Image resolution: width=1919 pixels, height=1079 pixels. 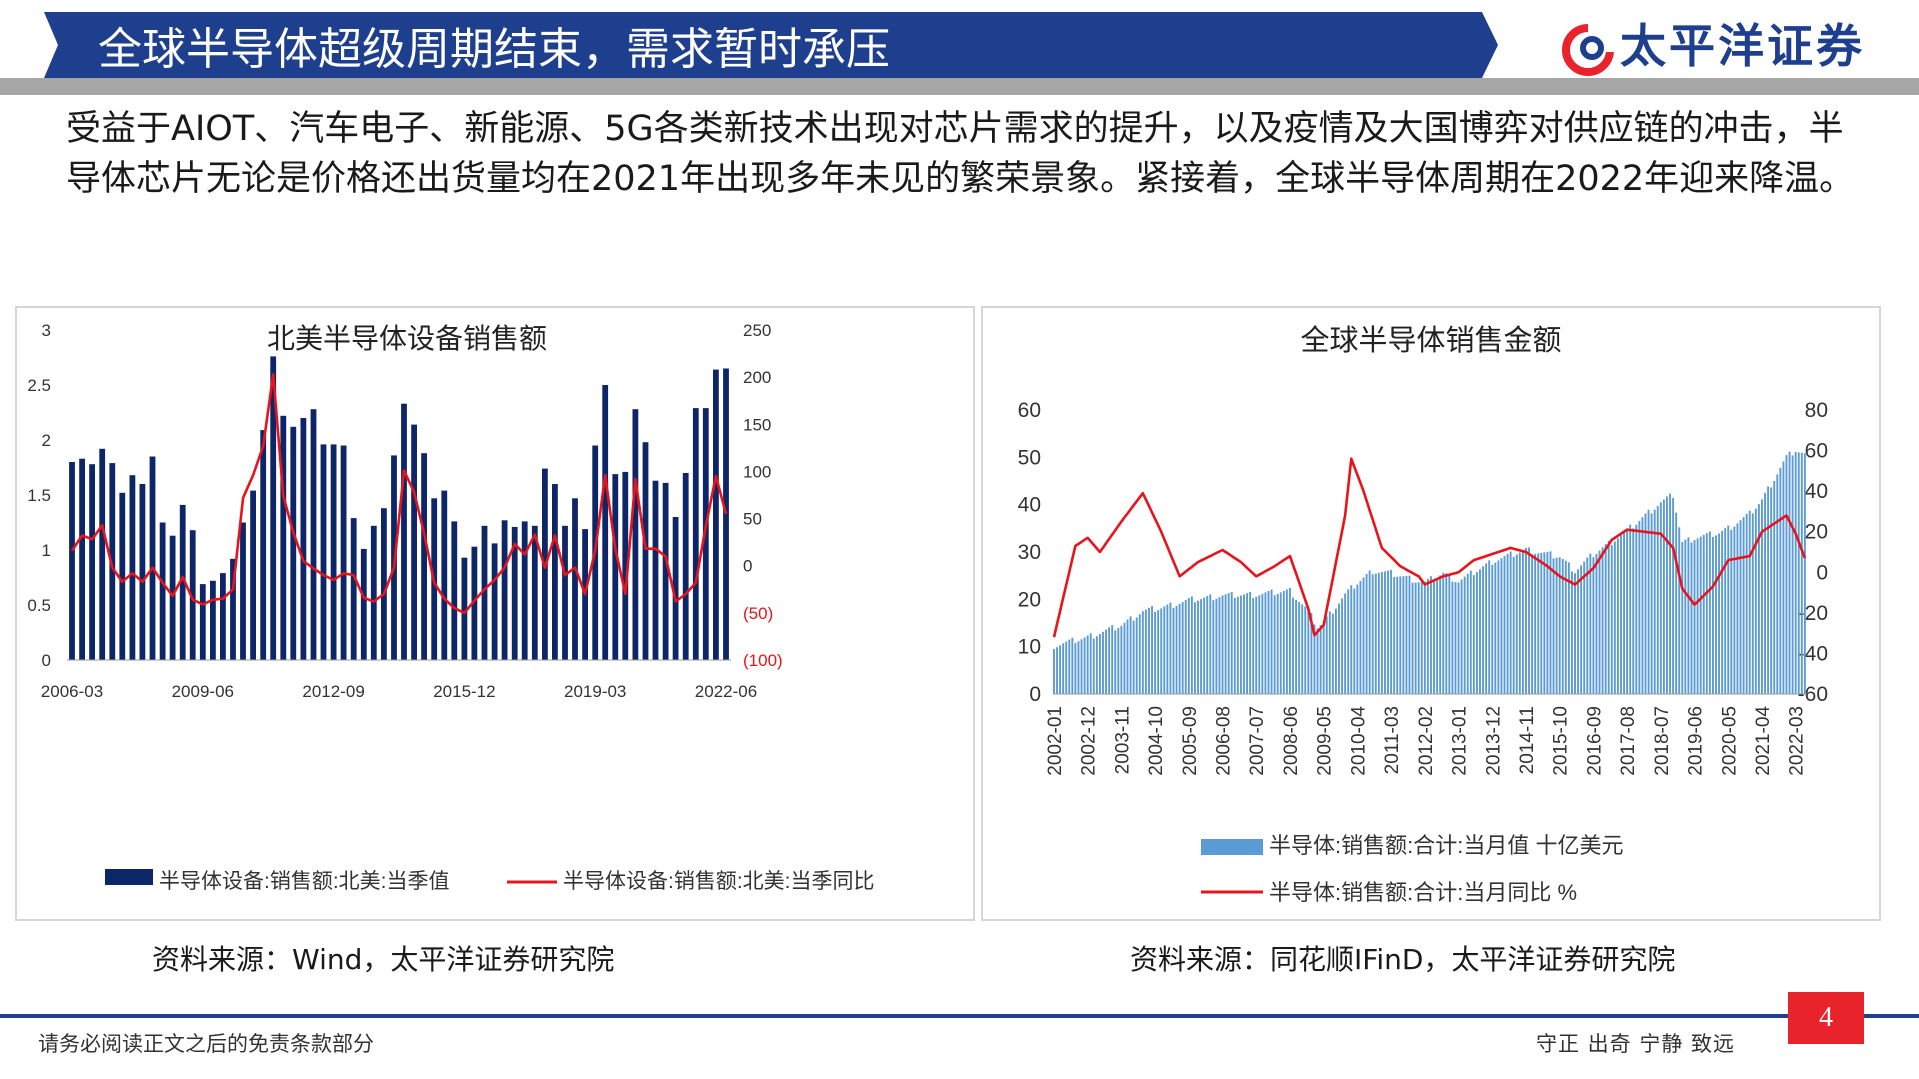 I want to click on x-tick-label: 2015-12, so click(x=464, y=691).